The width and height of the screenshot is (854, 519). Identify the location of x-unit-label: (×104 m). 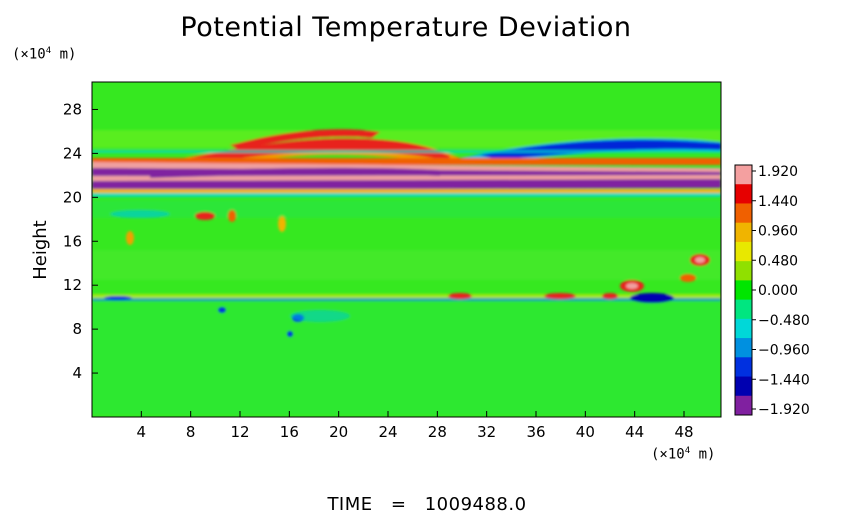
(683, 454).